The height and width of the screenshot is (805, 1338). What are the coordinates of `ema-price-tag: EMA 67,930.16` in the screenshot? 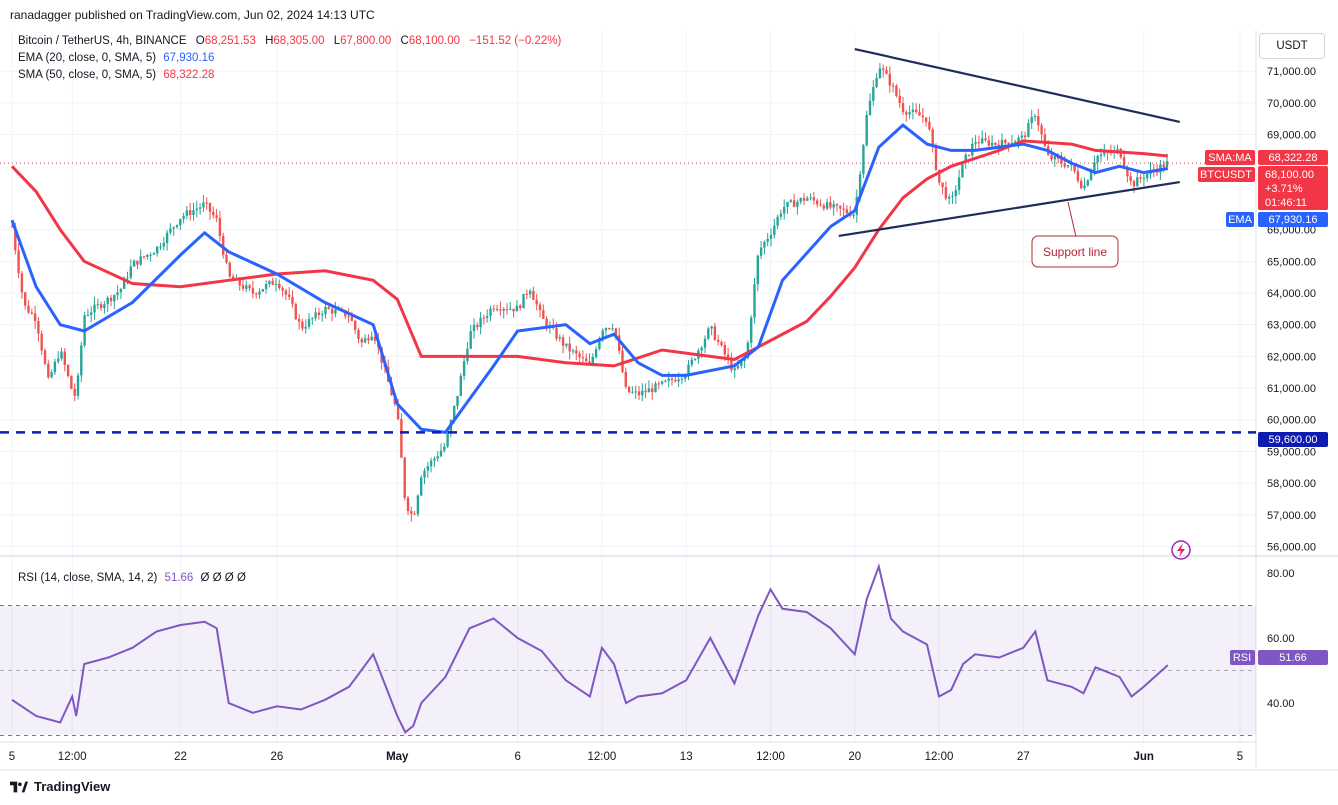 It's located at (1277, 219).